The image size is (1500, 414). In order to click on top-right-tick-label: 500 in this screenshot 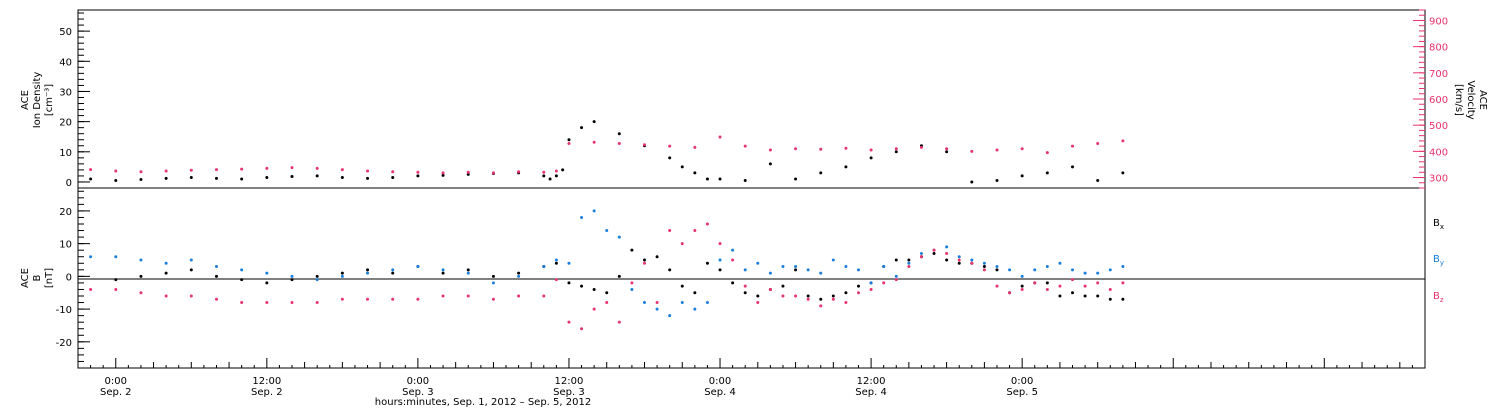, I will do `click(1438, 126)`.